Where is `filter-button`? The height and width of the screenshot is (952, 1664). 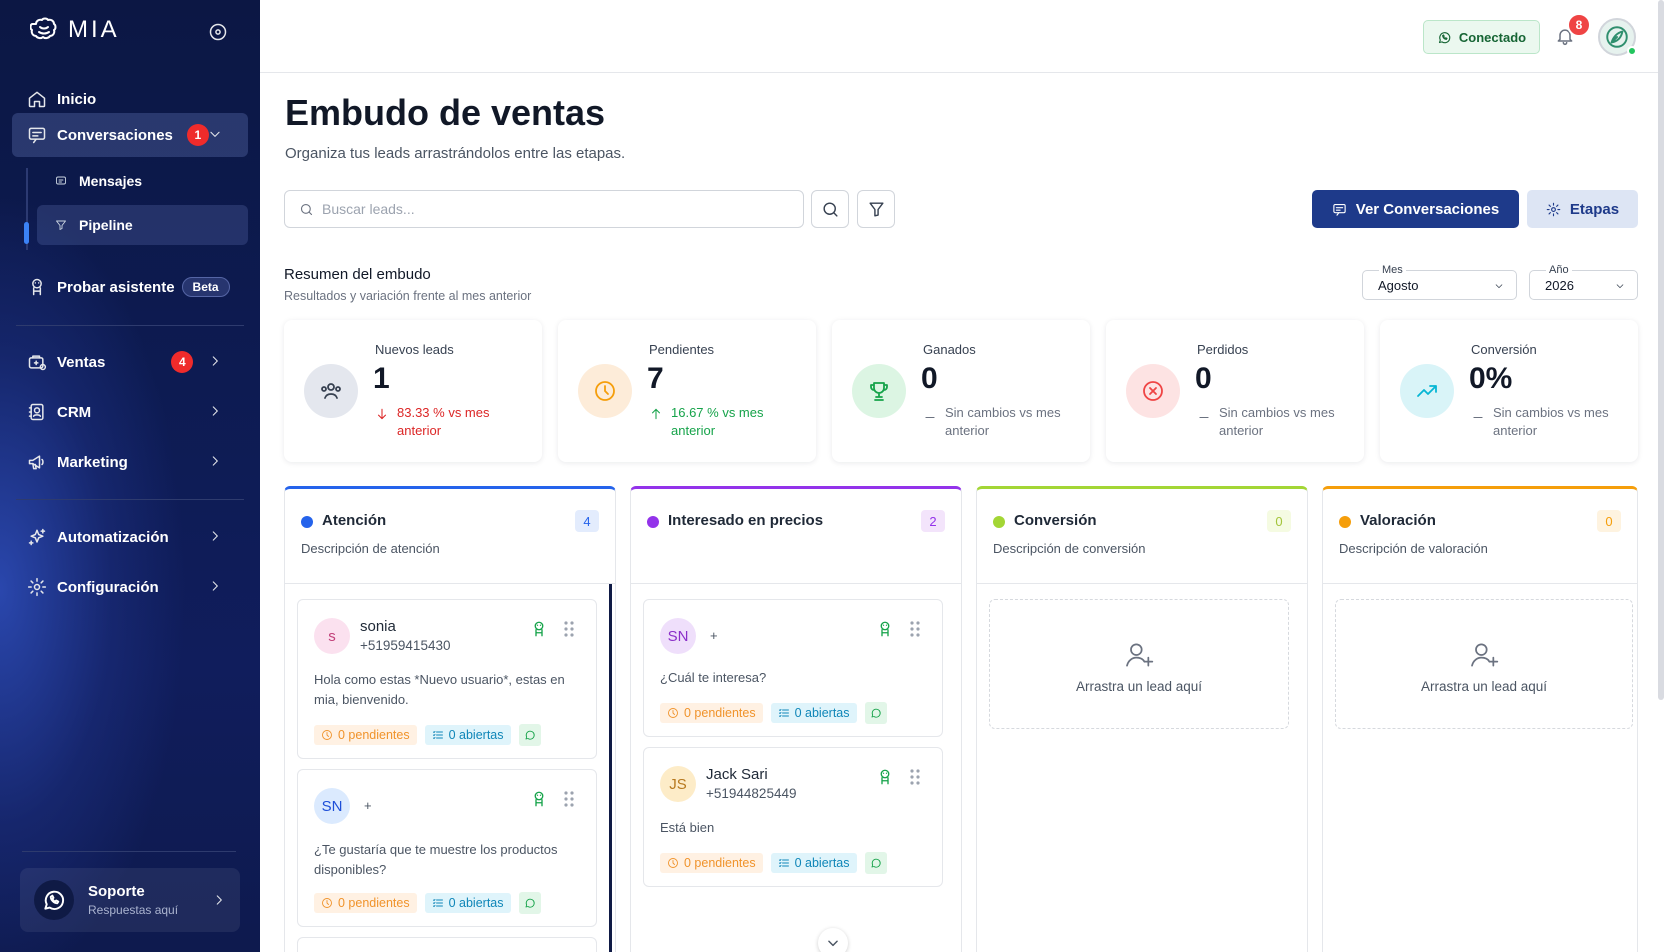 filter-button is located at coordinates (876, 209).